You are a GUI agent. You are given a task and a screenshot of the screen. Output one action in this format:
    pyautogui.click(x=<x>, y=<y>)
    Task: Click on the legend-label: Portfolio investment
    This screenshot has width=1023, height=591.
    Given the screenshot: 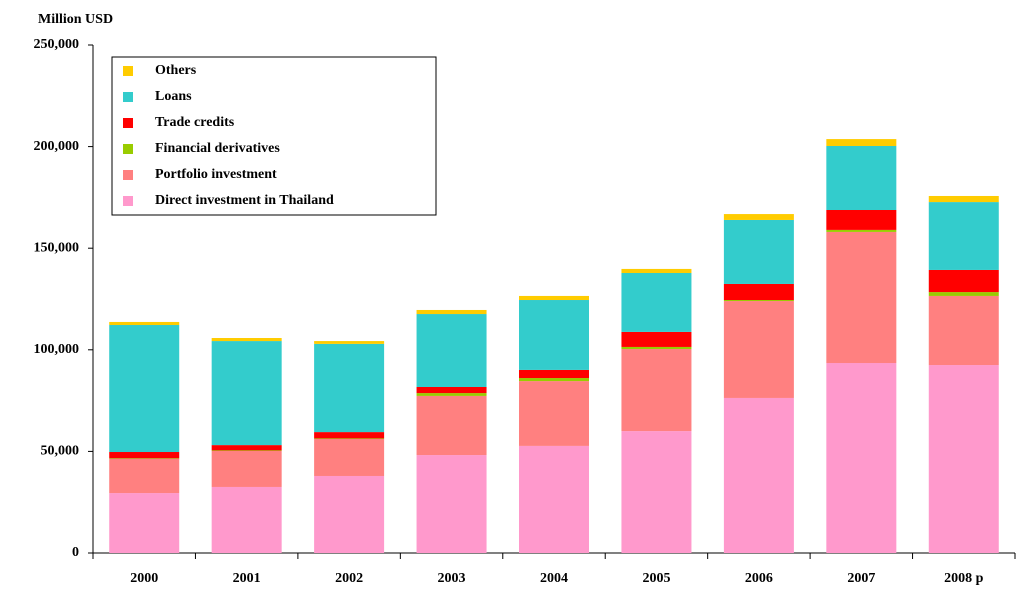 What is the action you would take?
    pyautogui.click(x=216, y=174)
    